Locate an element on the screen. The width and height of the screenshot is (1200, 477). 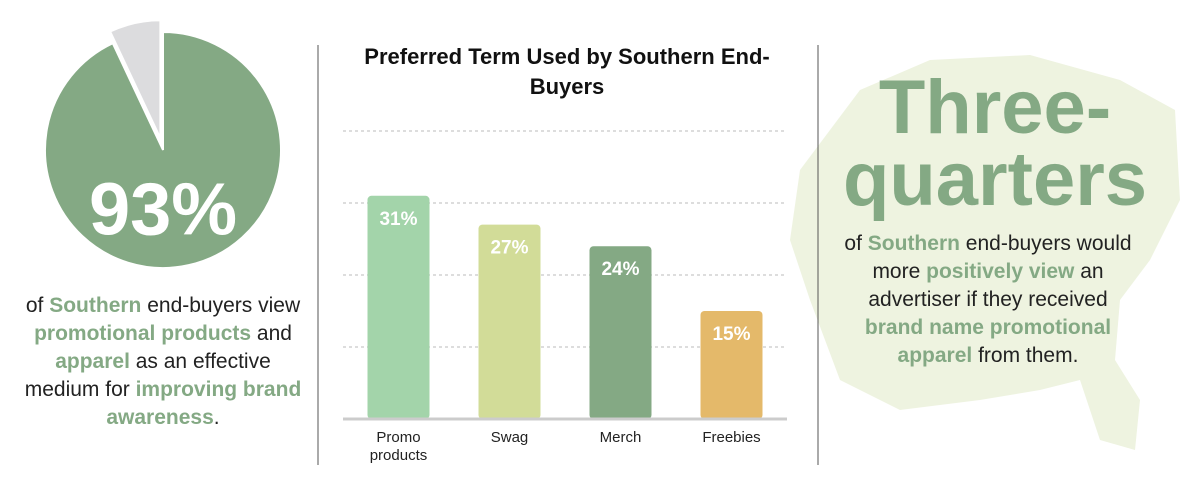
text: and is located at coordinates (271, 333).